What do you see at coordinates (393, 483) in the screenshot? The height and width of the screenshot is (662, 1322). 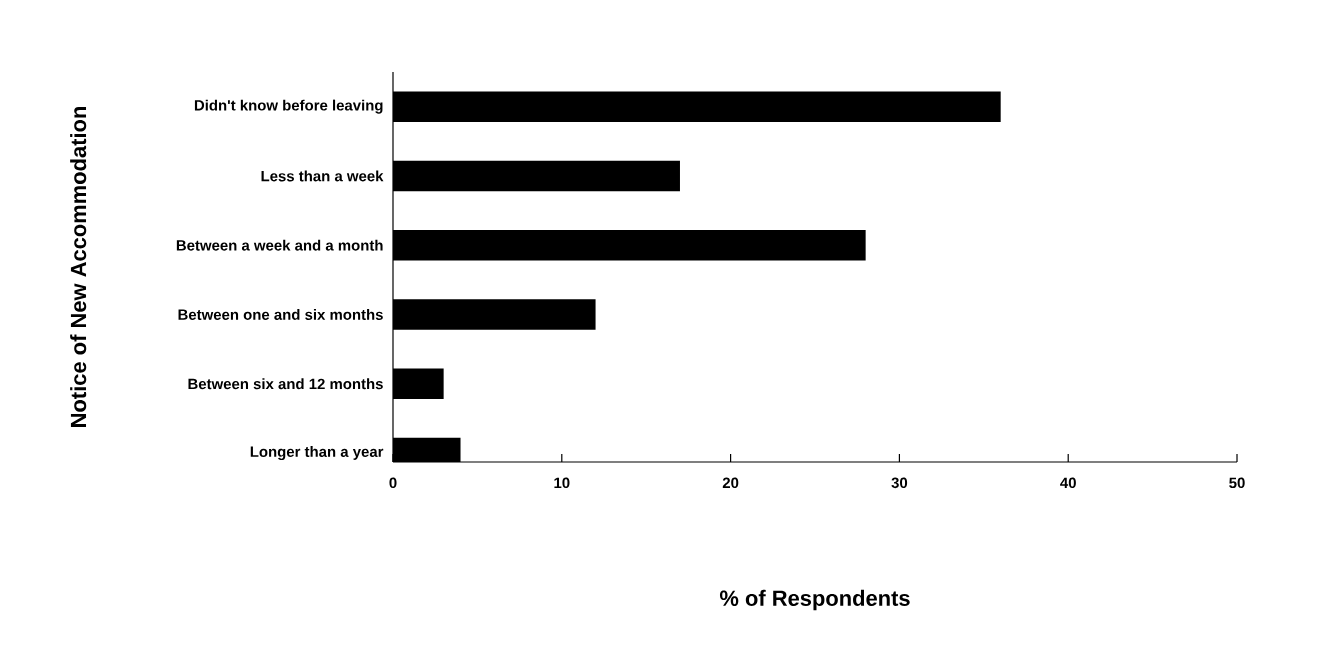 I see `x-tick-label: 0` at bounding box center [393, 483].